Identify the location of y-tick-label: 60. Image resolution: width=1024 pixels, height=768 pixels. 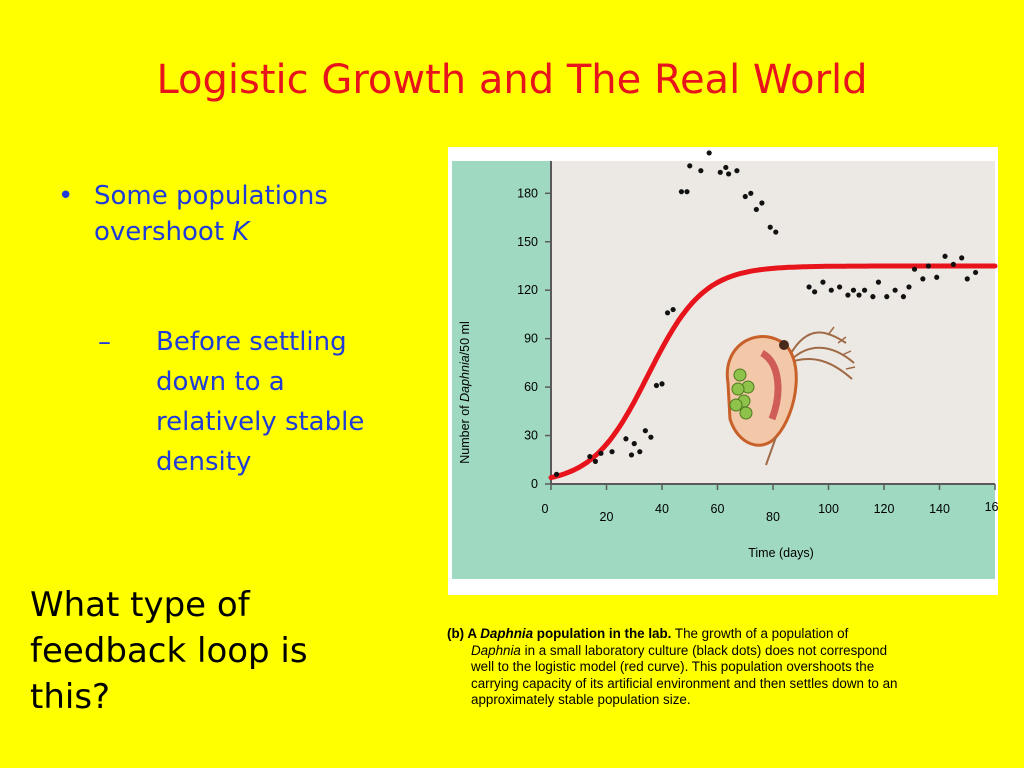
(531, 387).